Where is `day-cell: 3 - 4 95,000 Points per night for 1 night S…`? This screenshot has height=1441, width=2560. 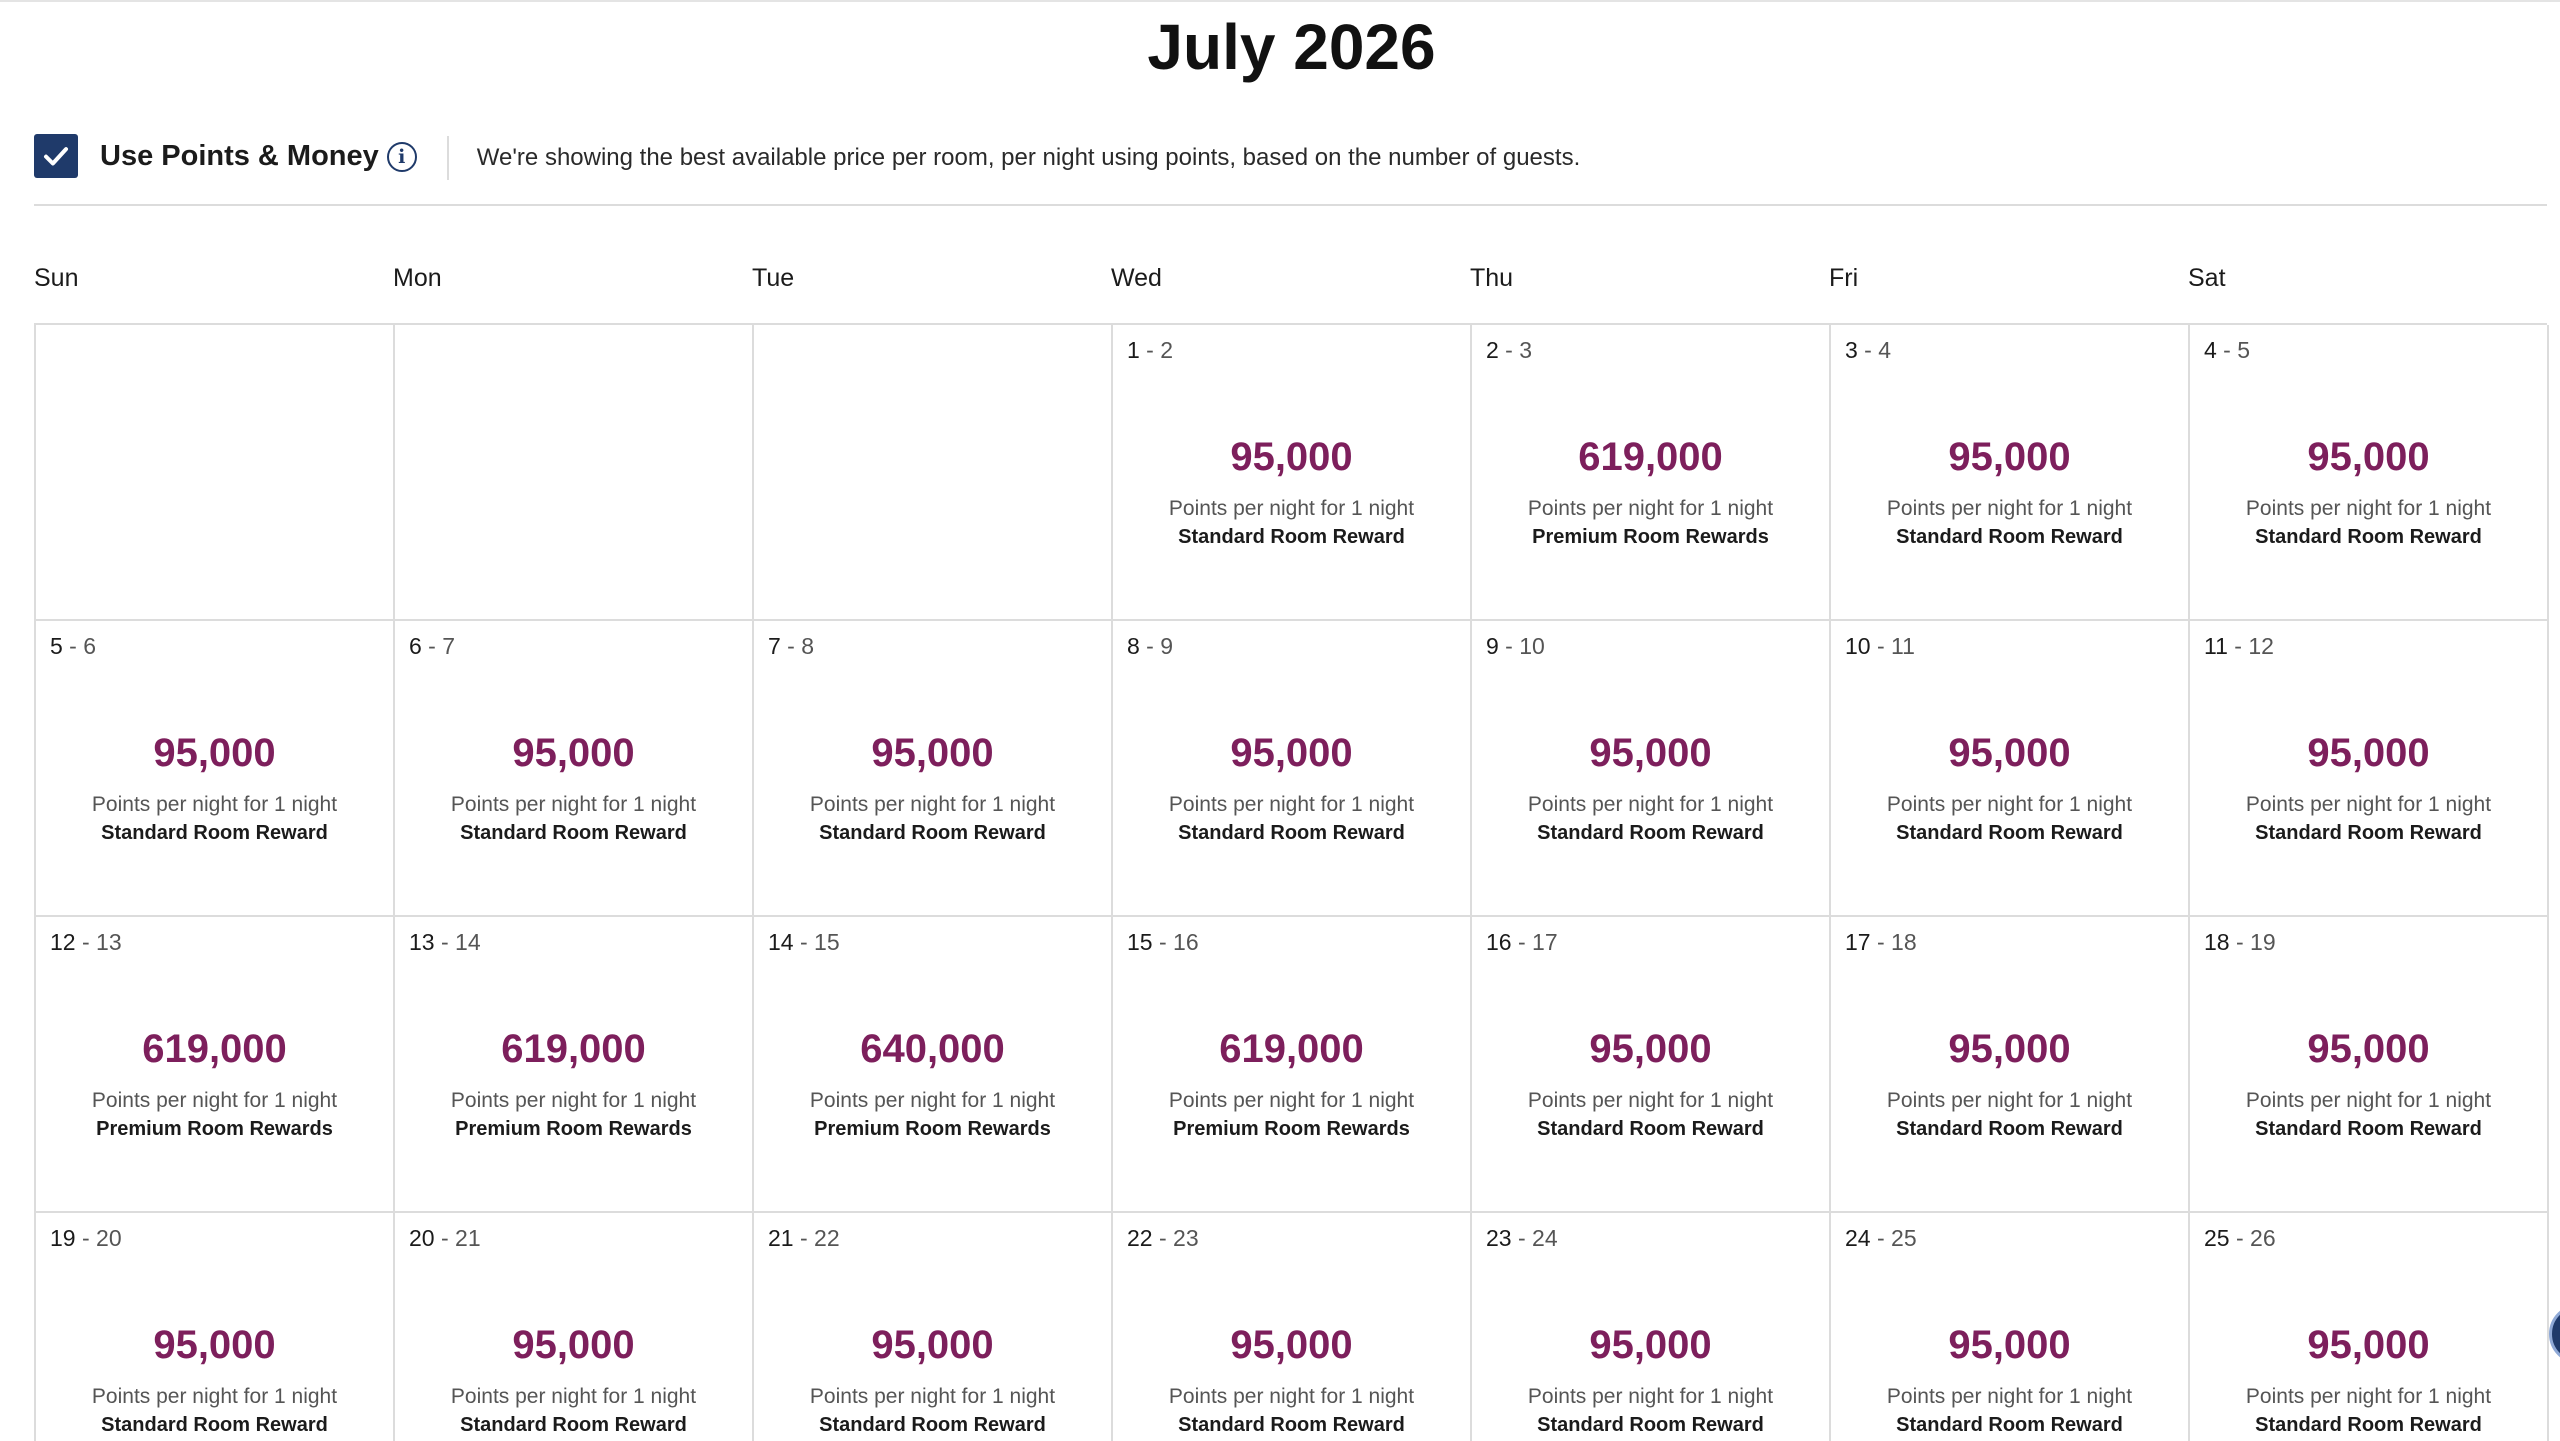
day-cell: 3 - 4 95,000 Points per night for 1 night S… is located at coordinates (2010, 473).